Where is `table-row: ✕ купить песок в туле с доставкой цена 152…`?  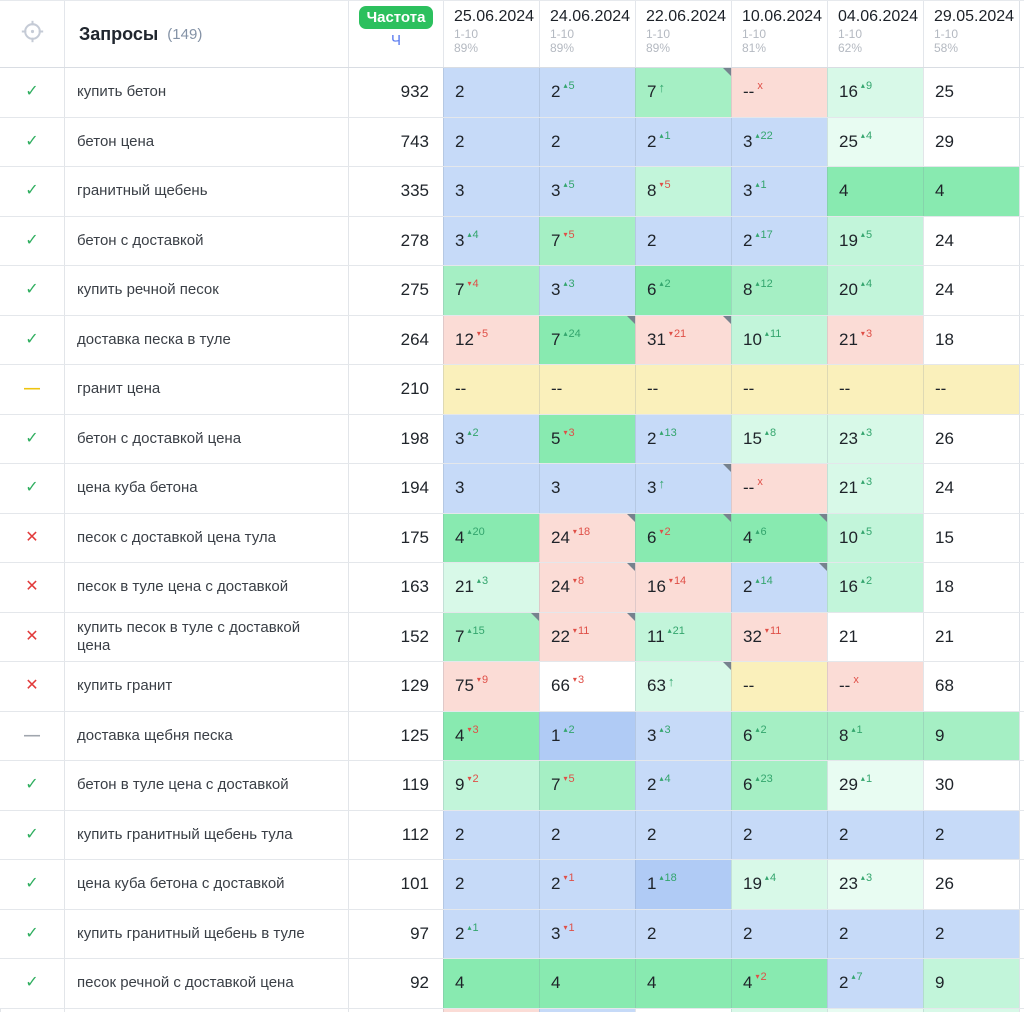 table-row: ✕ купить песок в туле с доставкой цена 152… is located at coordinates (512, 637).